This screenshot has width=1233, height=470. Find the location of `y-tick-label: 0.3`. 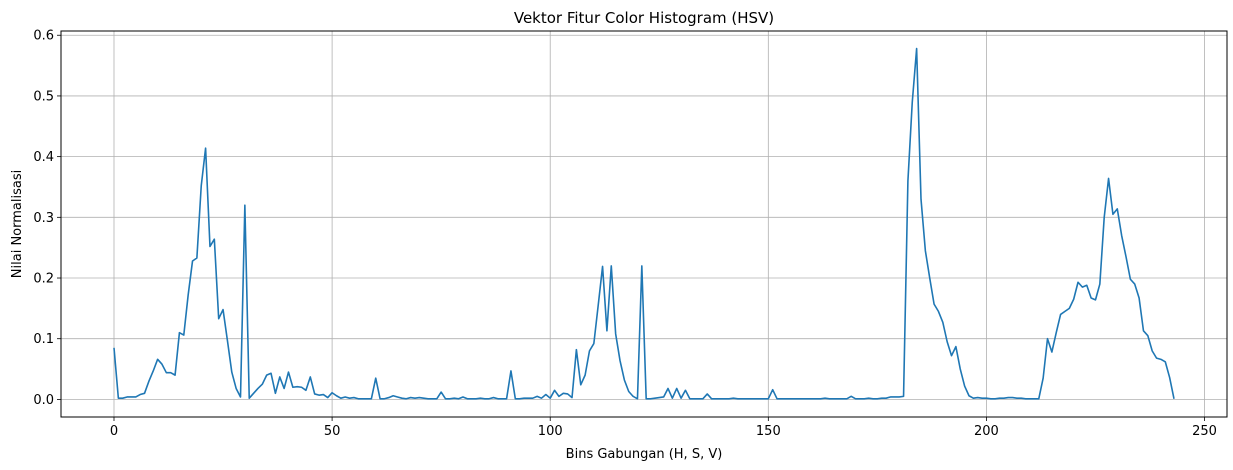

y-tick-label: 0.3 is located at coordinates (43, 218).